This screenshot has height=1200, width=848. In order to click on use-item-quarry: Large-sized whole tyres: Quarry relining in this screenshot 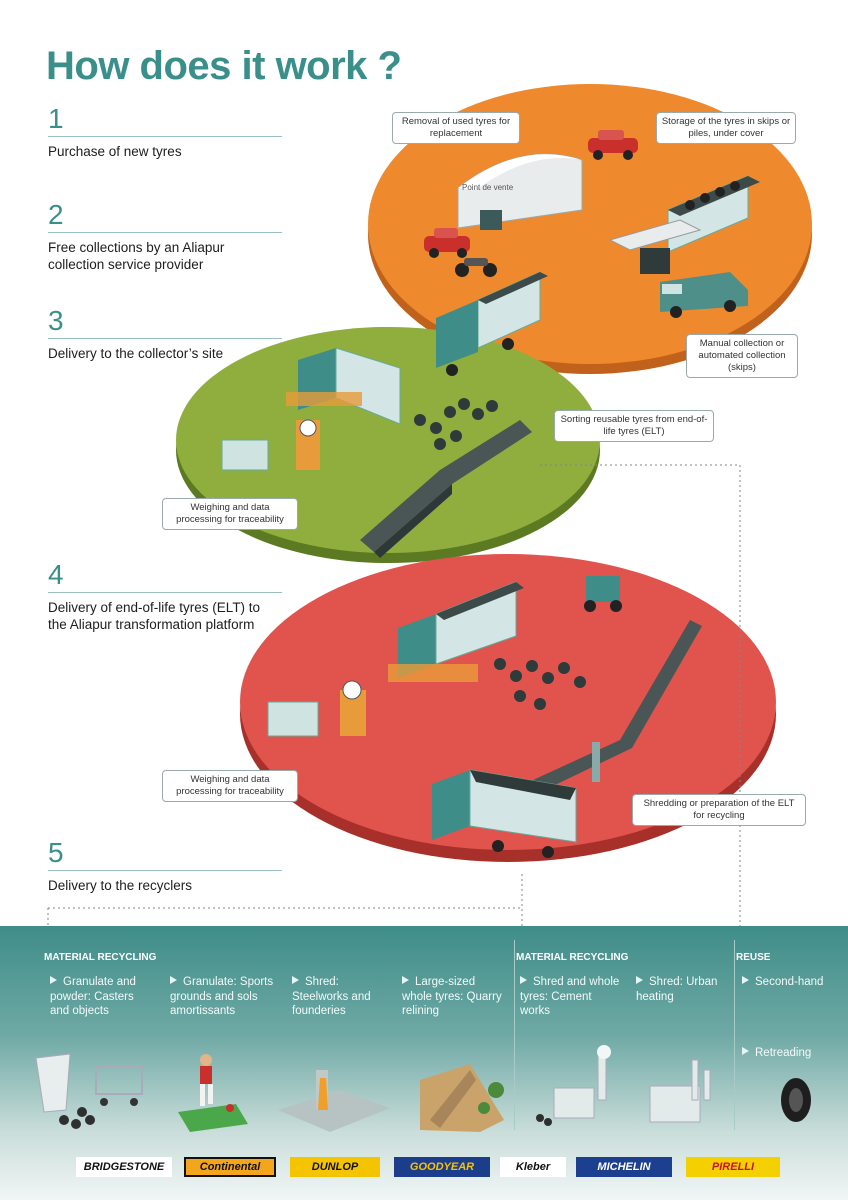, I will do `click(455, 997)`.